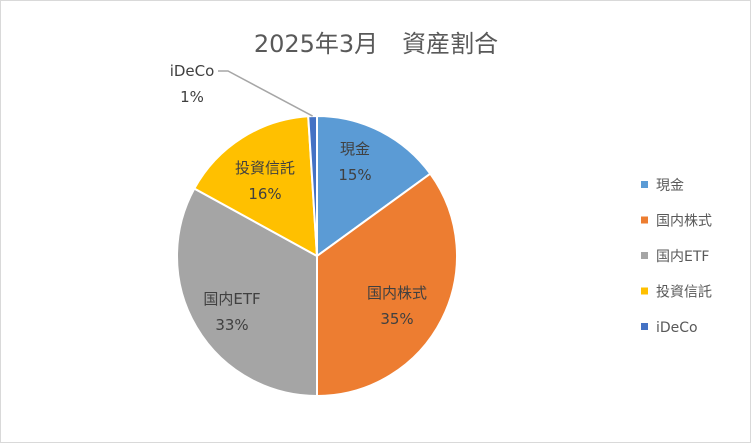 Image resolution: width=751 pixels, height=444 pixels. What do you see at coordinates (644, 291) in the screenshot?
I see `legend-swatch-investment-trust` at bounding box center [644, 291].